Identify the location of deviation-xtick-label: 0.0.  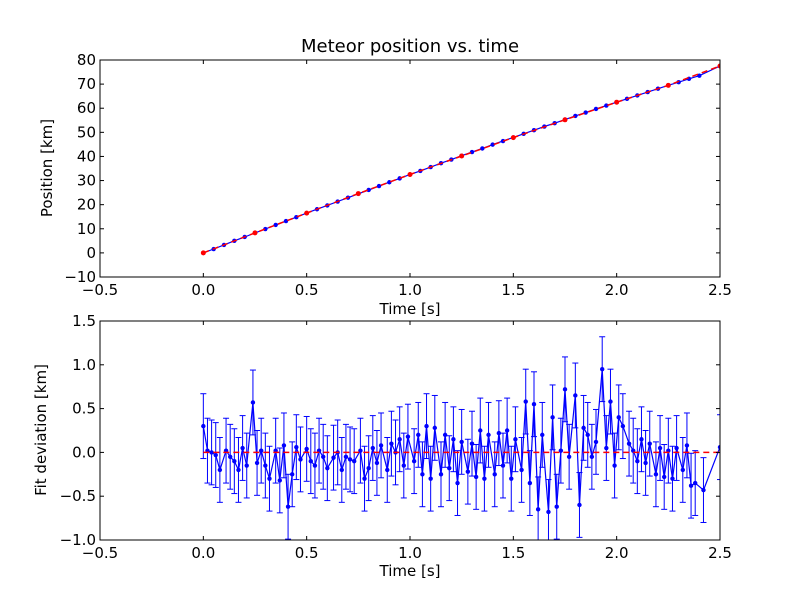
(203, 553).